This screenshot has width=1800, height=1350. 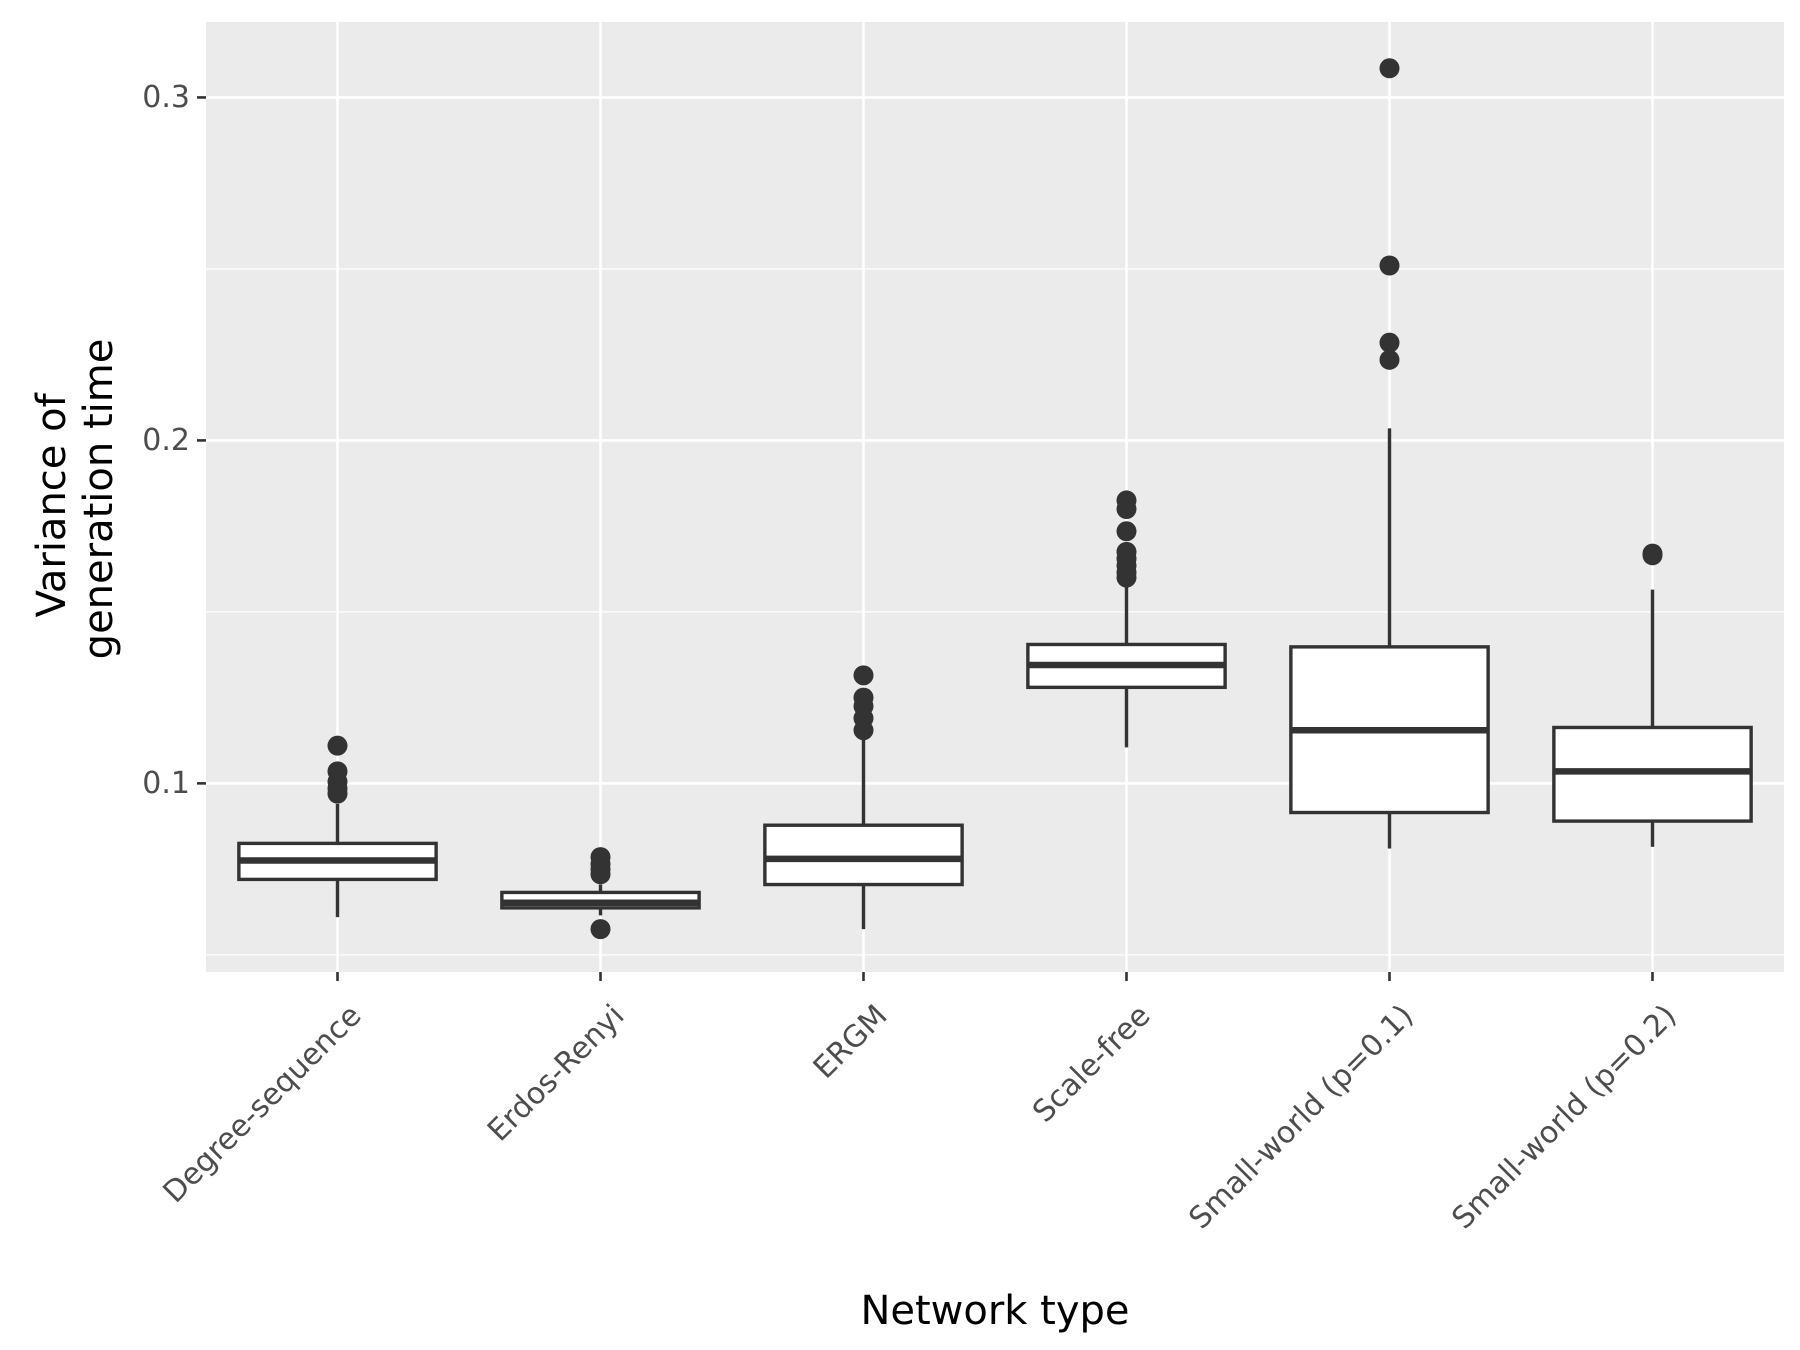 I want to click on x-tick-label: Small-world (p=0.2), so click(x=1564, y=1117).